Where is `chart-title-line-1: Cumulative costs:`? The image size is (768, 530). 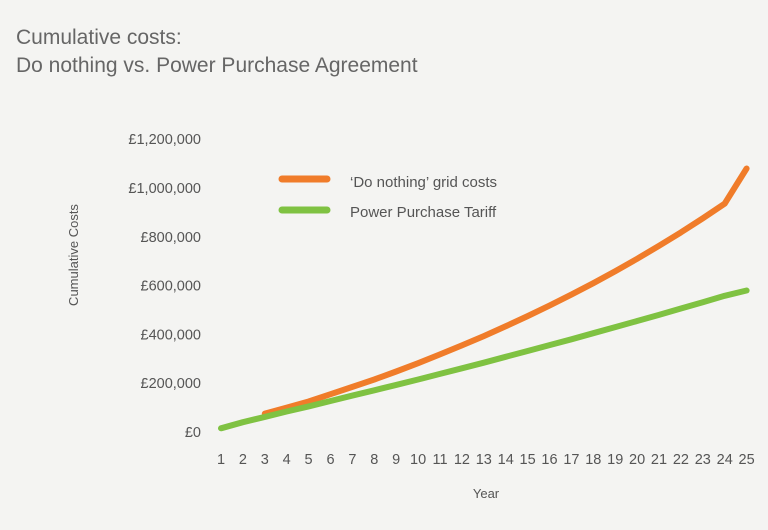 chart-title-line-1: Cumulative costs: is located at coordinates (99, 37).